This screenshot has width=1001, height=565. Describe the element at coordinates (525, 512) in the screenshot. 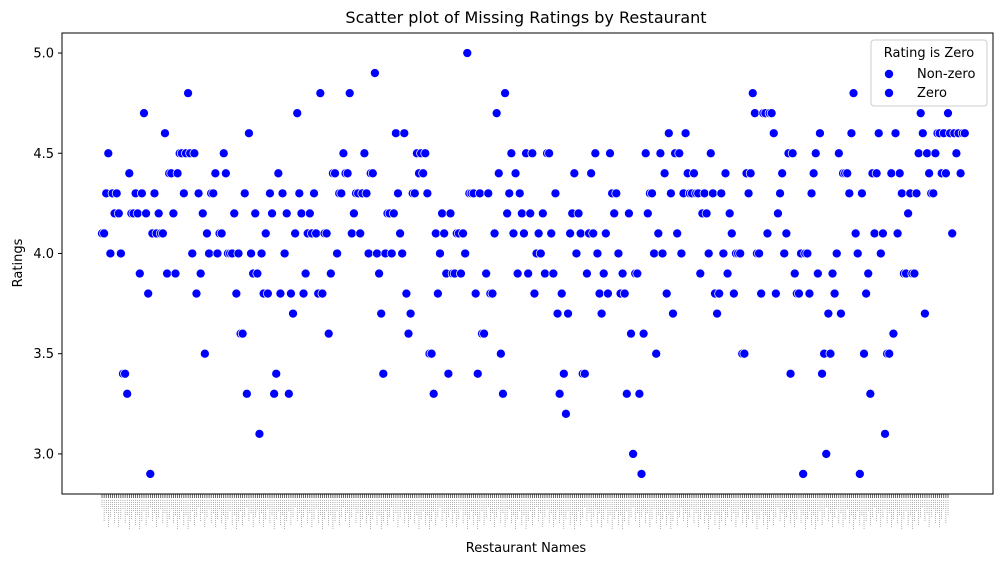

I see `x-axis` at that location.